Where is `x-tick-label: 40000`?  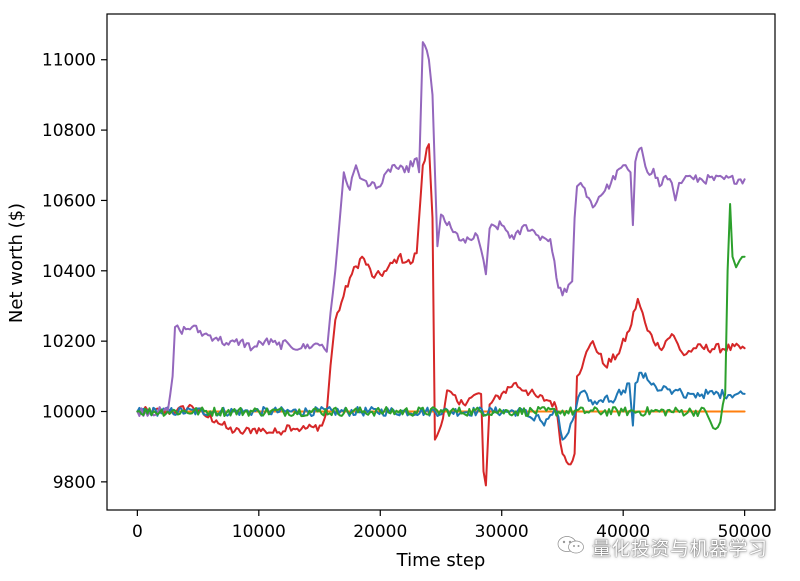 x-tick-label: 40000 is located at coordinates (623, 532).